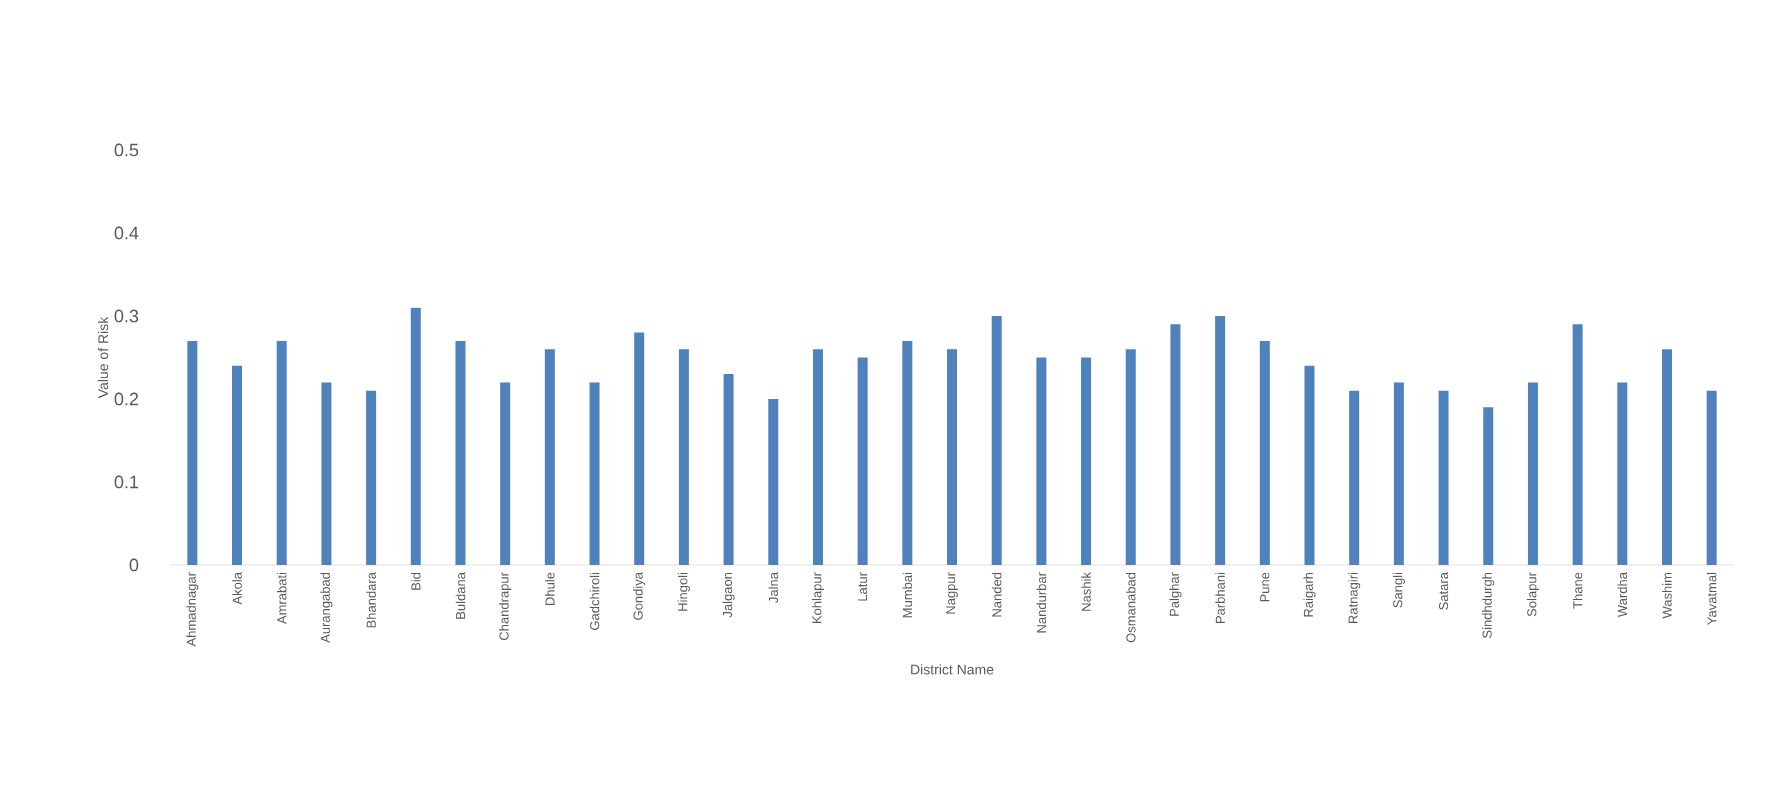  Describe the element at coordinates (639, 596) in the screenshot. I see `x-tick-label: Gondiya` at that location.